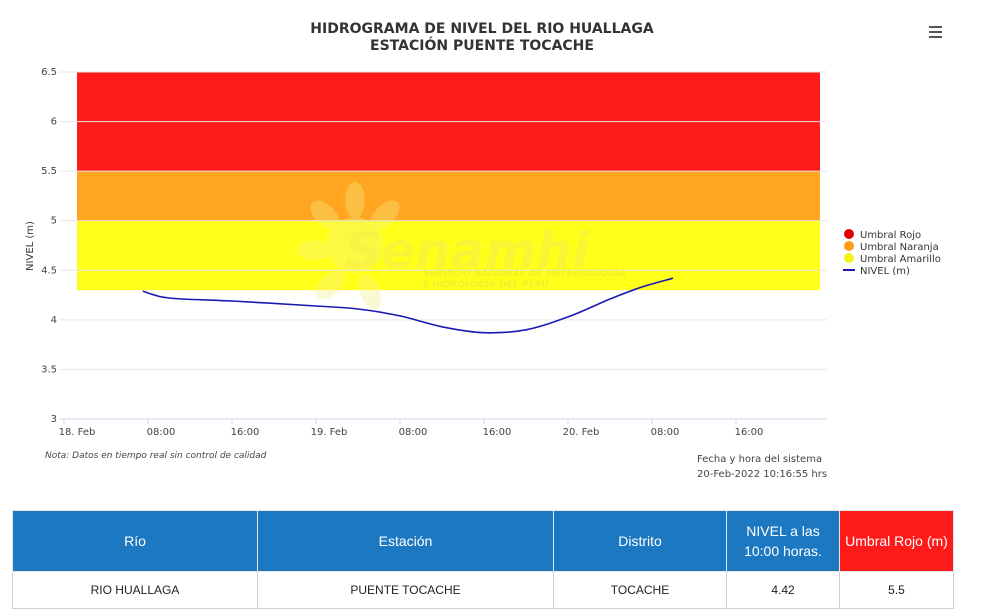 This screenshot has width=1005, height=613. I want to click on chart-title-line-2: ESTACIÓN PUENTE TOCACHE, so click(482, 45).